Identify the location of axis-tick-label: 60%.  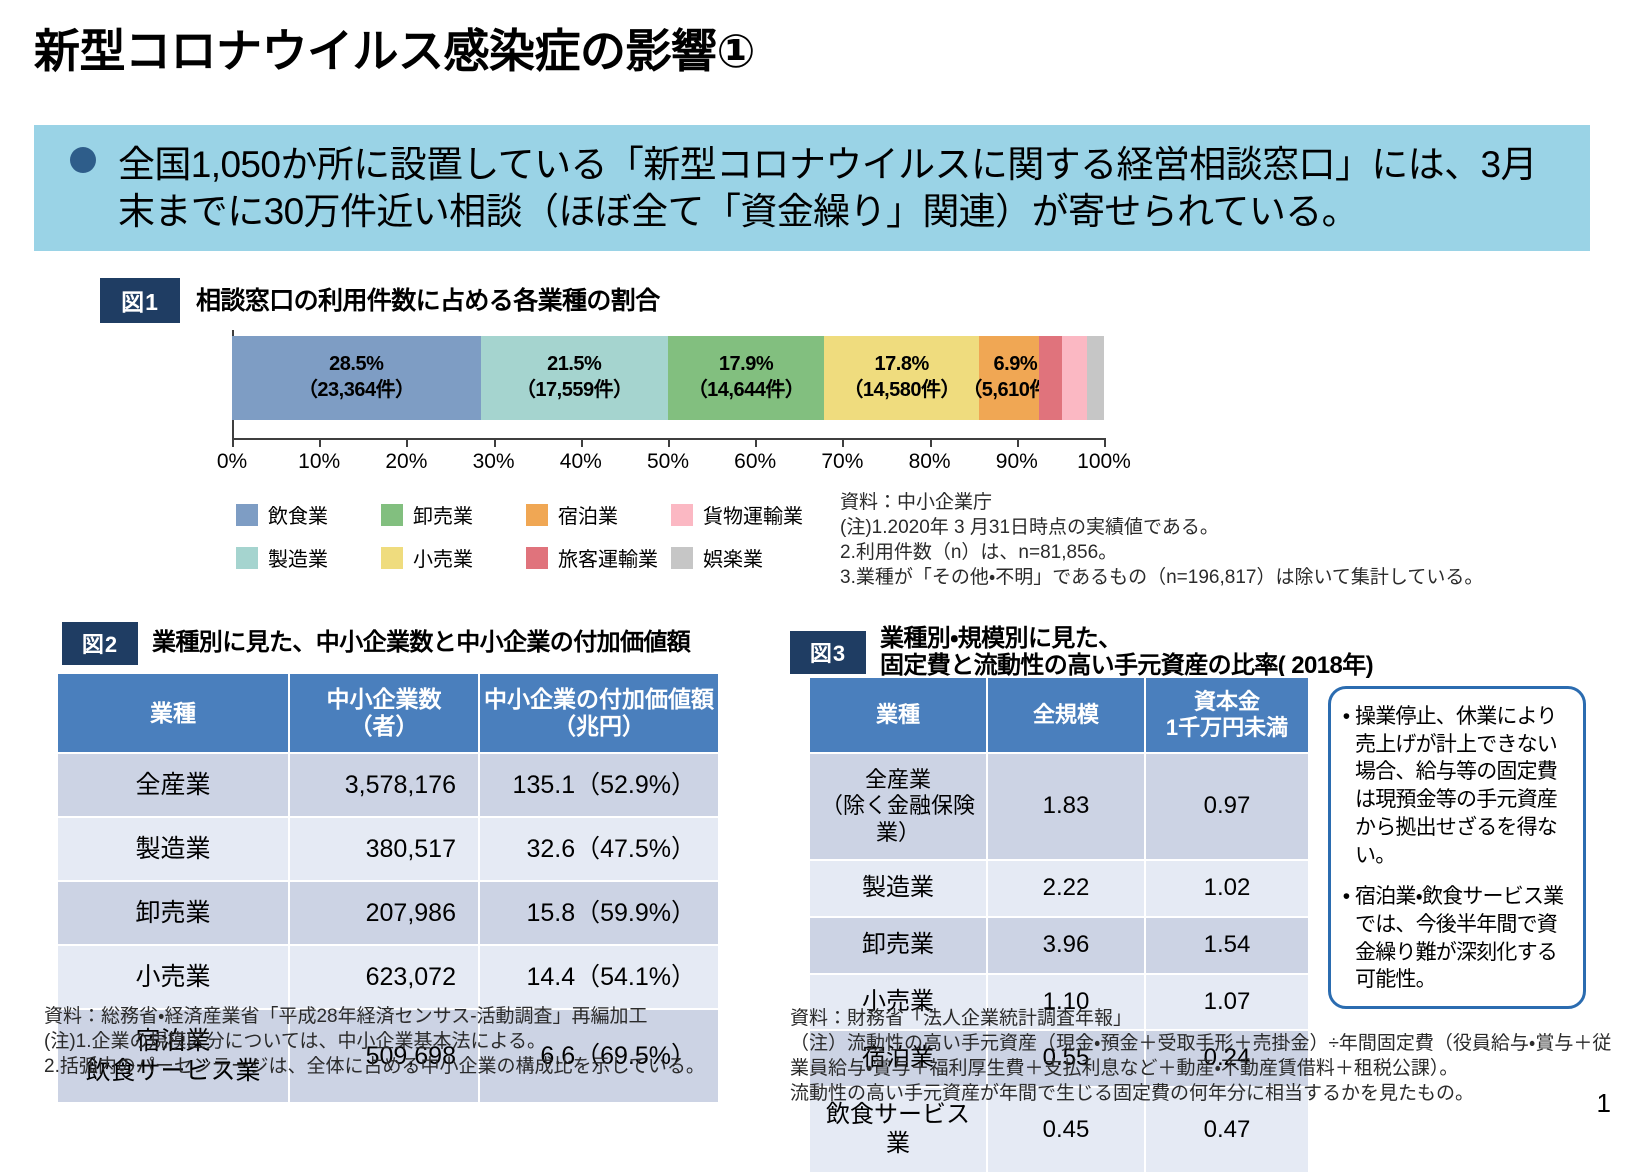
(755, 461).